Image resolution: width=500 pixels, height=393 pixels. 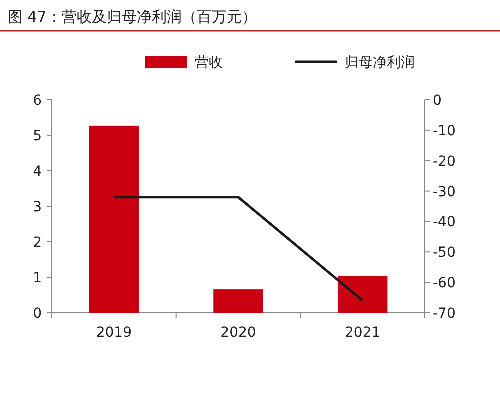 What do you see at coordinates (437, 101) in the screenshot?
I see `y2-tick-label: 0` at bounding box center [437, 101].